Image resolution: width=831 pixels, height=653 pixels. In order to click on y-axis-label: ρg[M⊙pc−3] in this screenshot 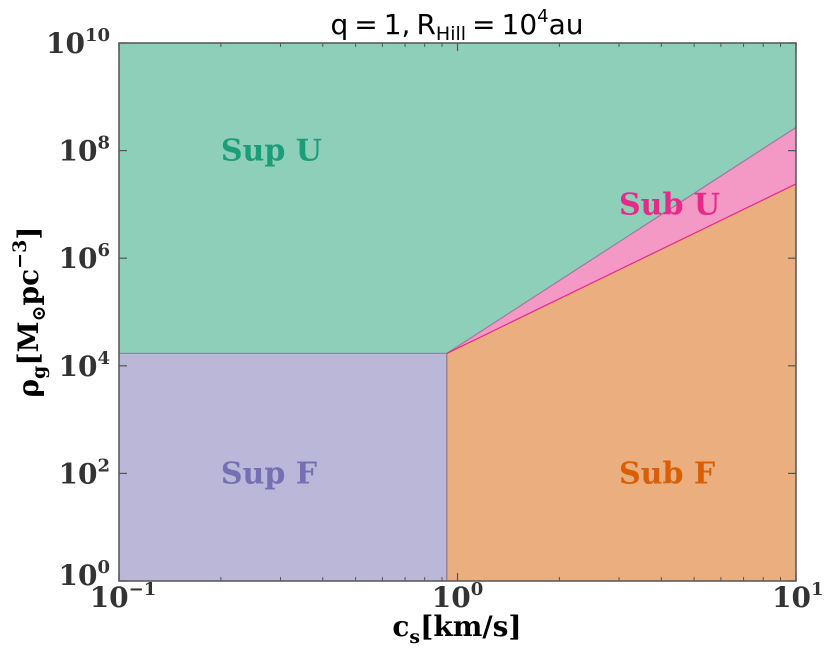, I will do `click(29, 311)`.